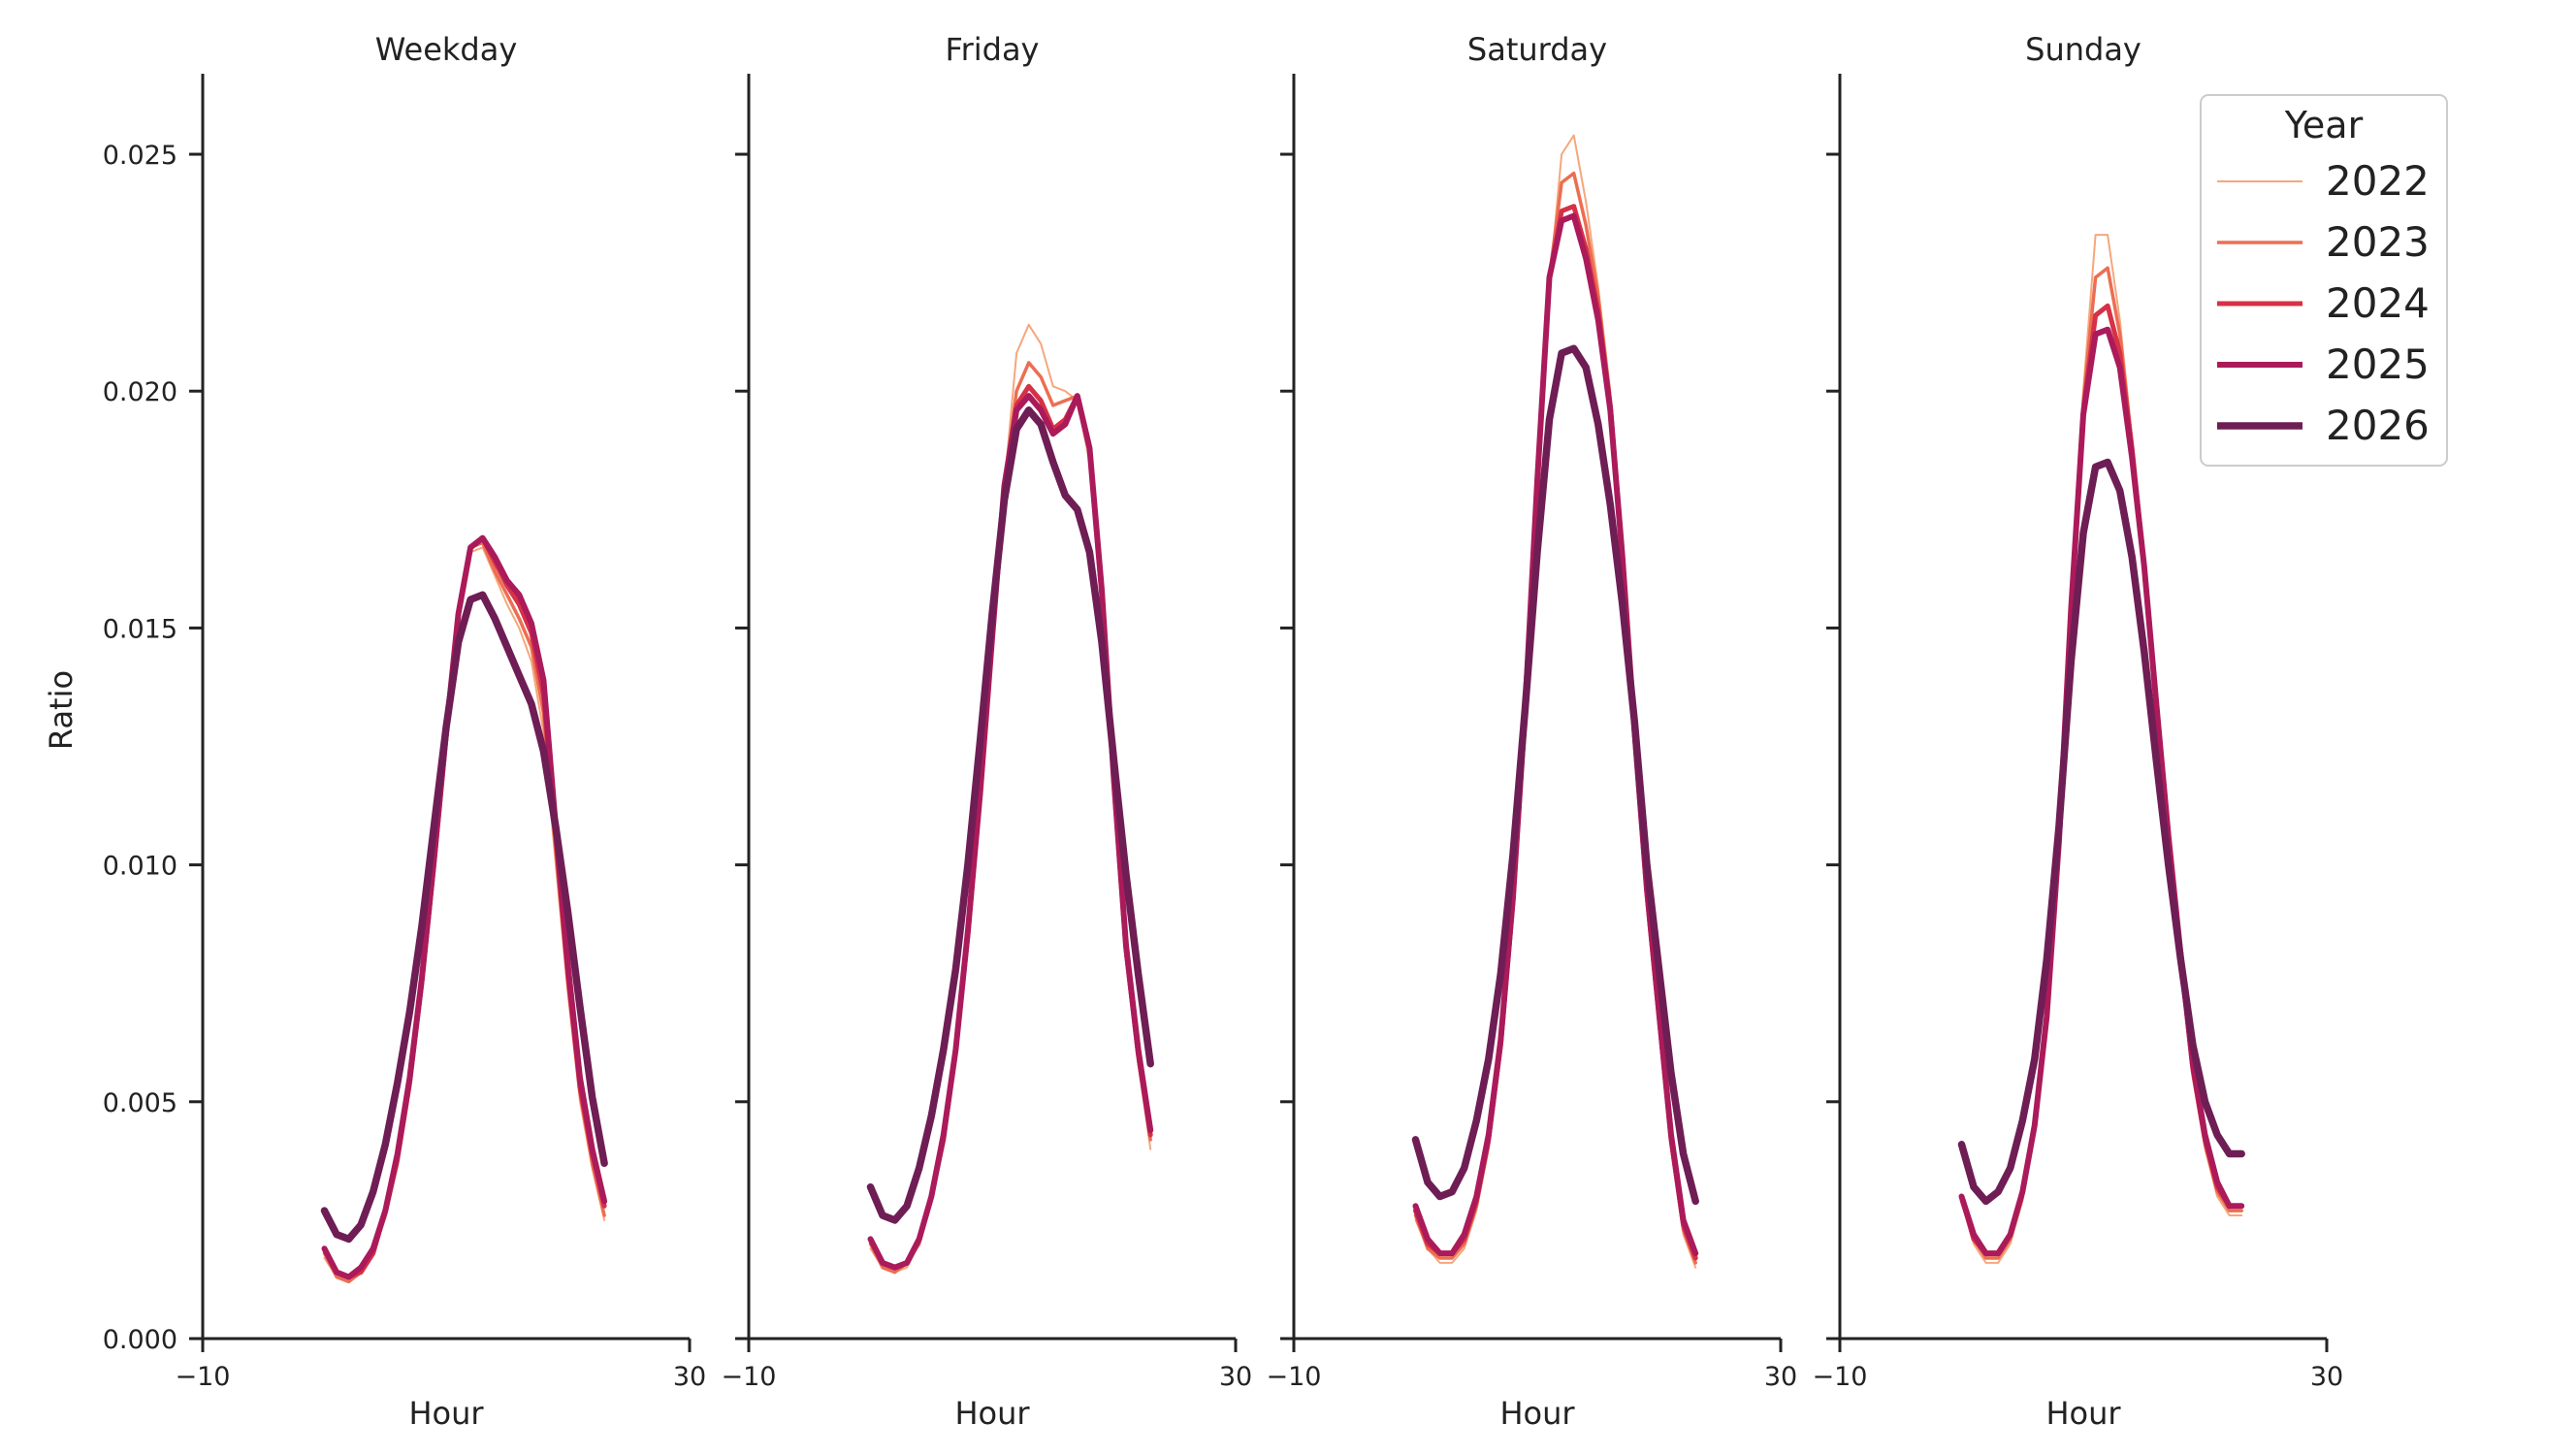  I want to click on y-axis-label: Ratio, so click(61, 710).